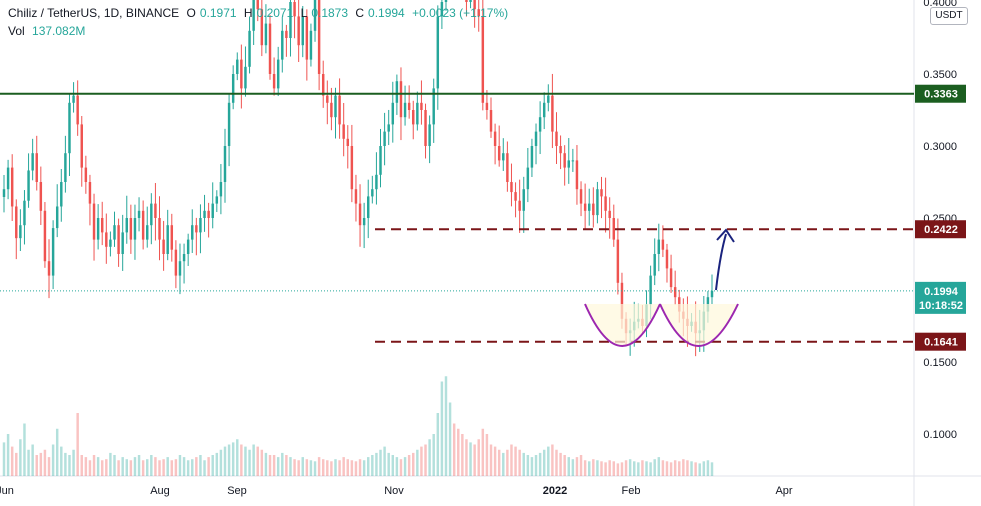 The height and width of the screenshot is (506, 981). Describe the element at coordinates (360, 13) in the screenshot. I see `close-label: C` at that location.